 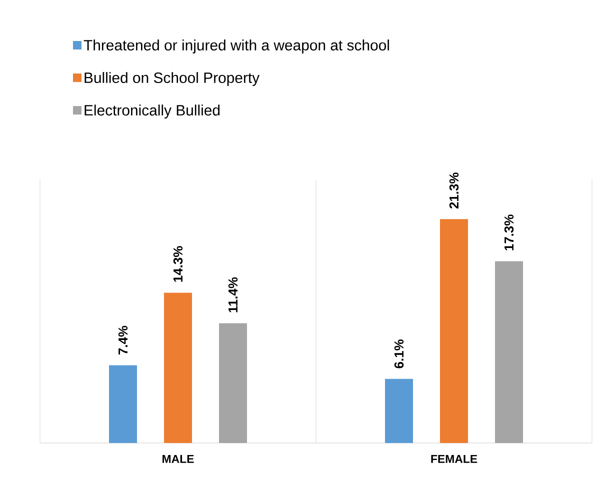 What do you see at coordinates (233, 294) in the screenshot?
I see `data-label: 11.4%` at bounding box center [233, 294].